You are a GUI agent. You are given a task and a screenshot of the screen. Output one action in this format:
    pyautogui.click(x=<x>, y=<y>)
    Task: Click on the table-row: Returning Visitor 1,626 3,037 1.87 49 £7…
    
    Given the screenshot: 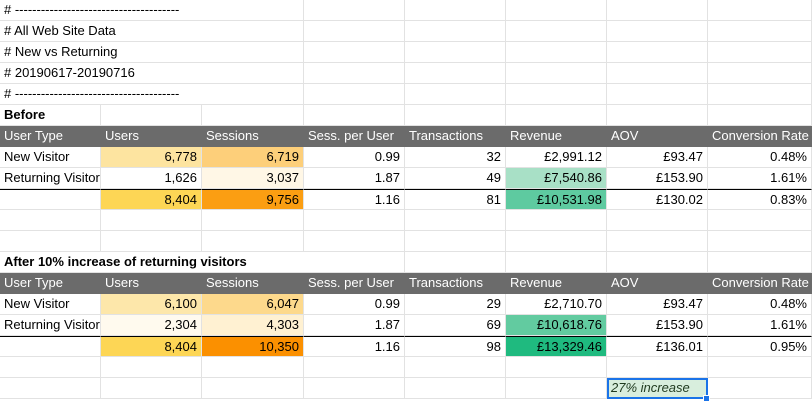 What is the action you would take?
    pyautogui.click(x=406, y=178)
    